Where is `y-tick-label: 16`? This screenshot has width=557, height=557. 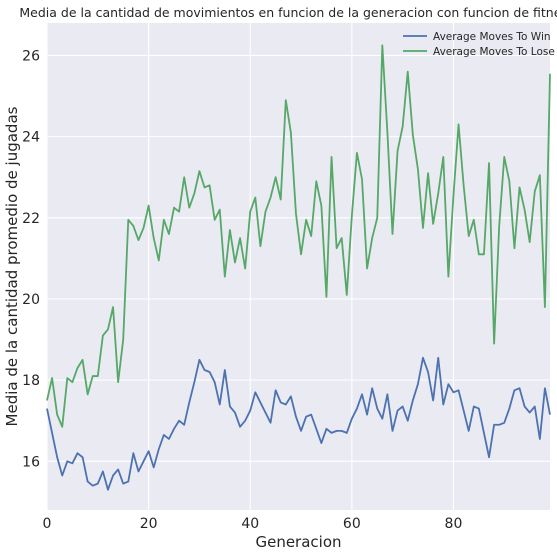
y-tick-label: 16 is located at coordinates (31, 462).